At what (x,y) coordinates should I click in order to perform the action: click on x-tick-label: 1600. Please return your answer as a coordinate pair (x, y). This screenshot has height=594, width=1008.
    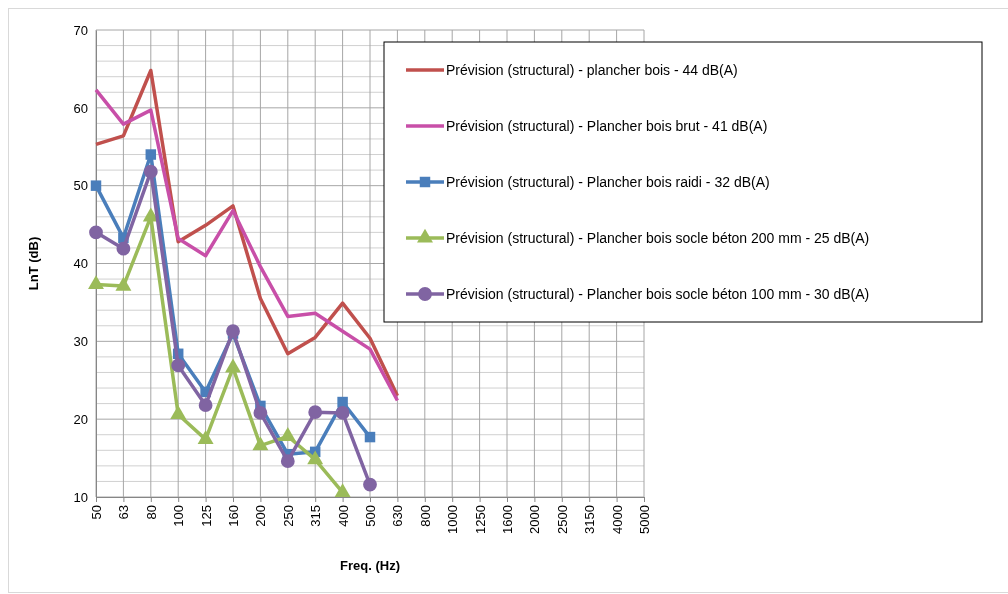
    Looking at the image, I should click on (508, 519).